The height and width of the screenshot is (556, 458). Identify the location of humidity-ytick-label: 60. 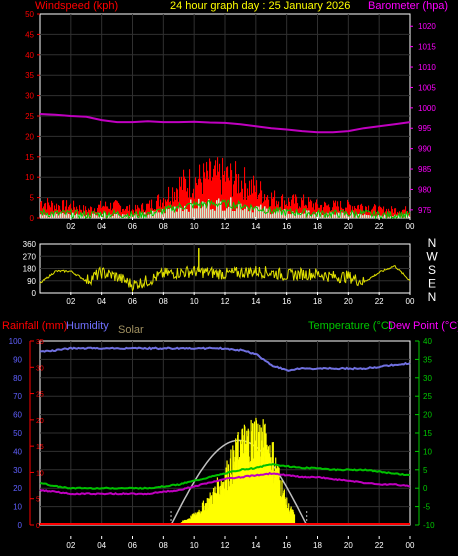
(17, 415).